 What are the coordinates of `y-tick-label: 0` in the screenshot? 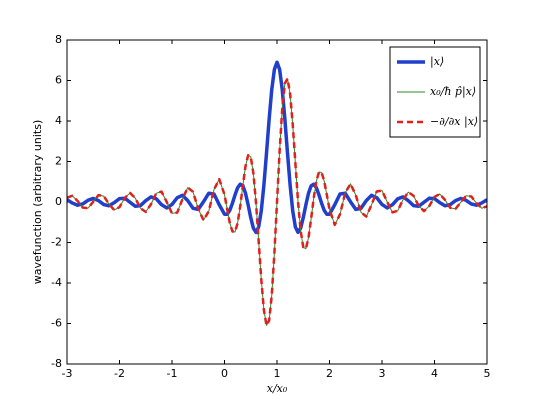 It's located at (58, 201).